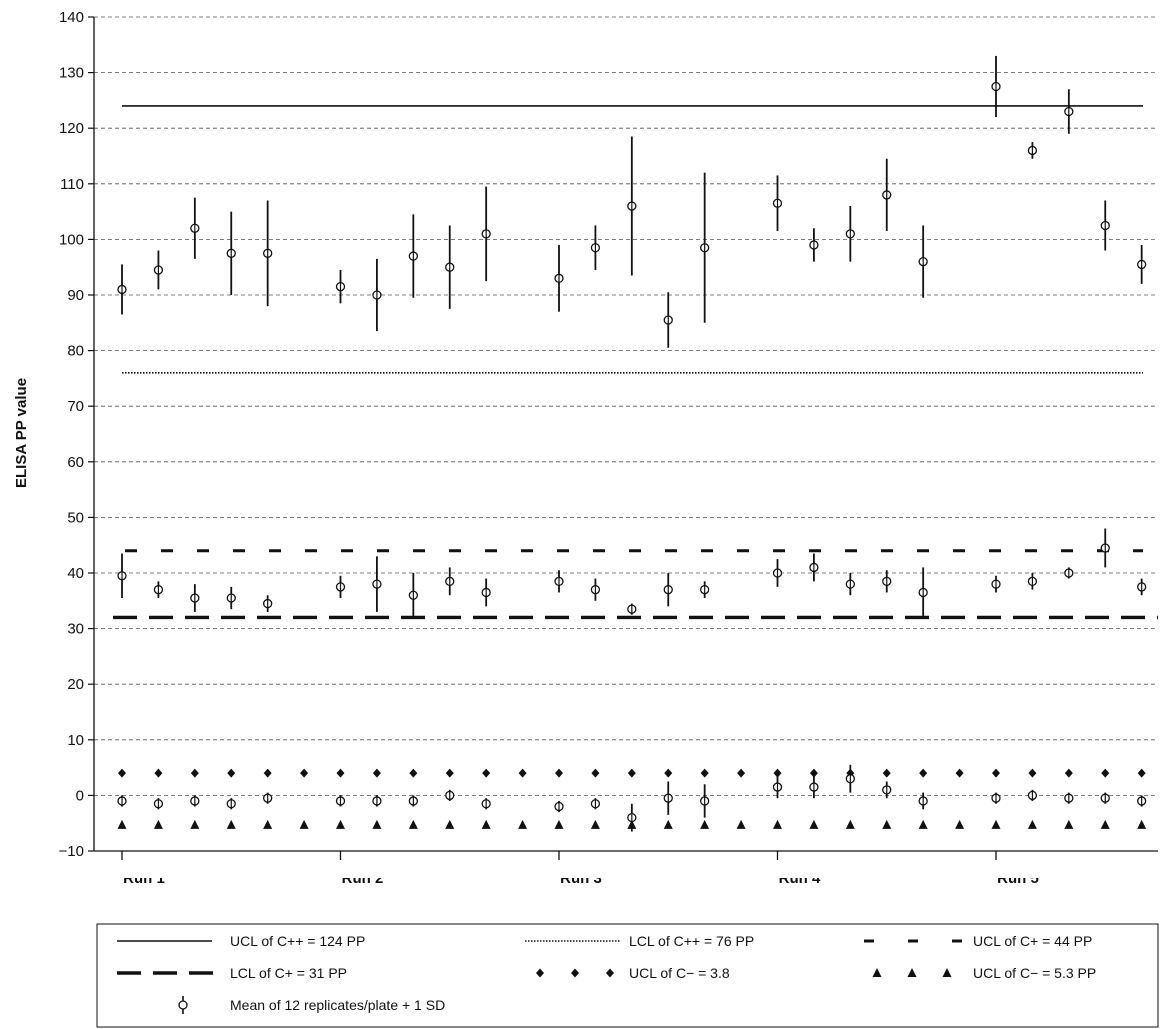  What do you see at coordinates (297, 941) in the screenshot?
I see `legend-label: UCL of C++ = 124 PP` at bounding box center [297, 941].